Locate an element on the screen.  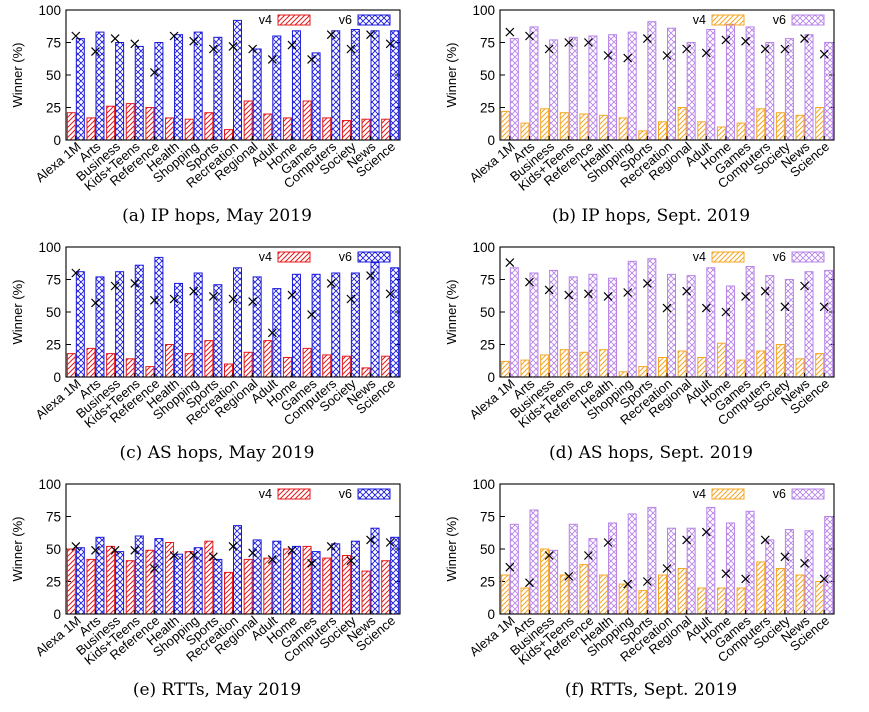
caption-f: (f) RTTs, Sept. 2019 is located at coordinates (651, 690).